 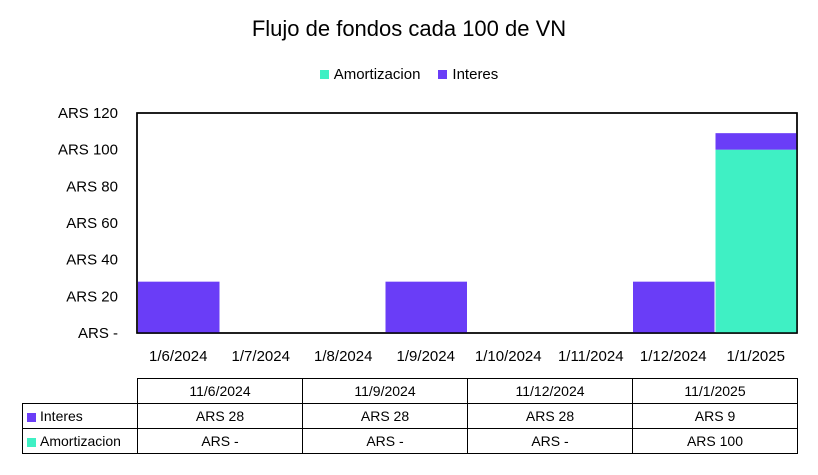 I want to click on table-cell: ARS 100, so click(x=715, y=441).